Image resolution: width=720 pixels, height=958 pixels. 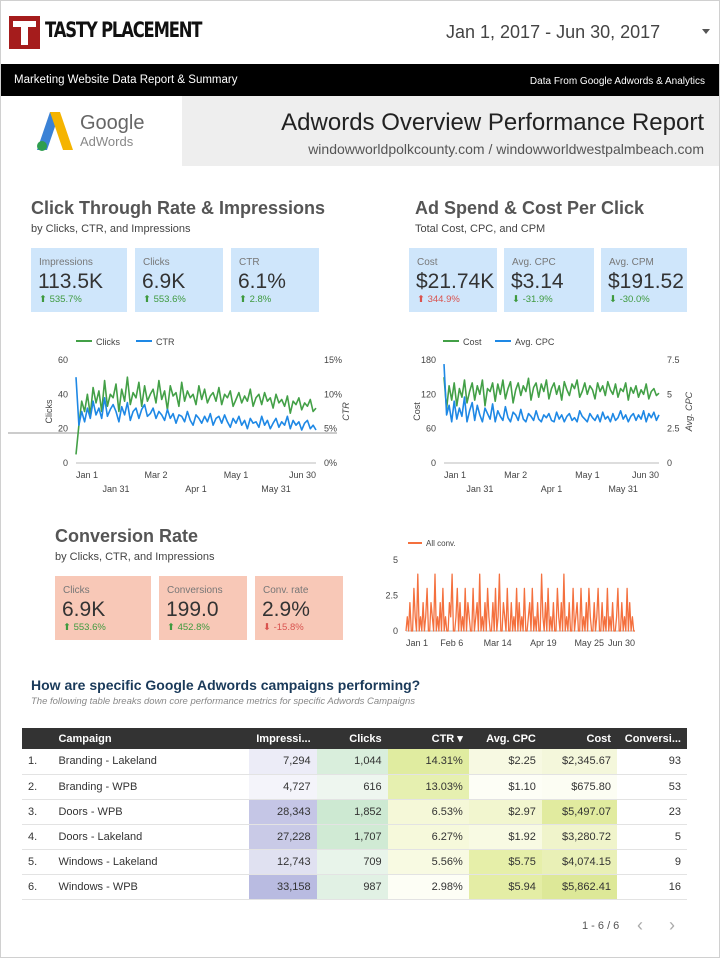 What do you see at coordinates (151, 738) in the screenshot?
I see `column-header-campaign: Campaign` at bounding box center [151, 738].